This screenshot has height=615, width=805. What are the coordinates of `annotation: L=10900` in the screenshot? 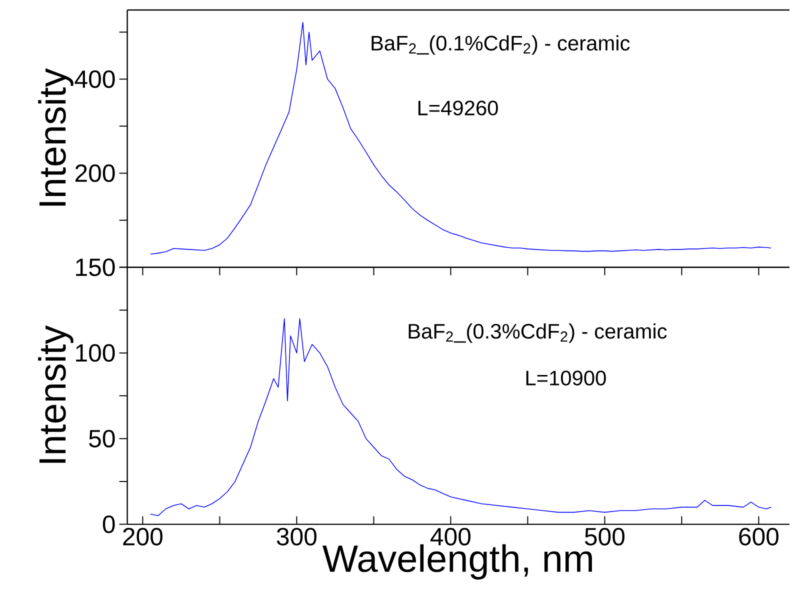 It's located at (566, 378).